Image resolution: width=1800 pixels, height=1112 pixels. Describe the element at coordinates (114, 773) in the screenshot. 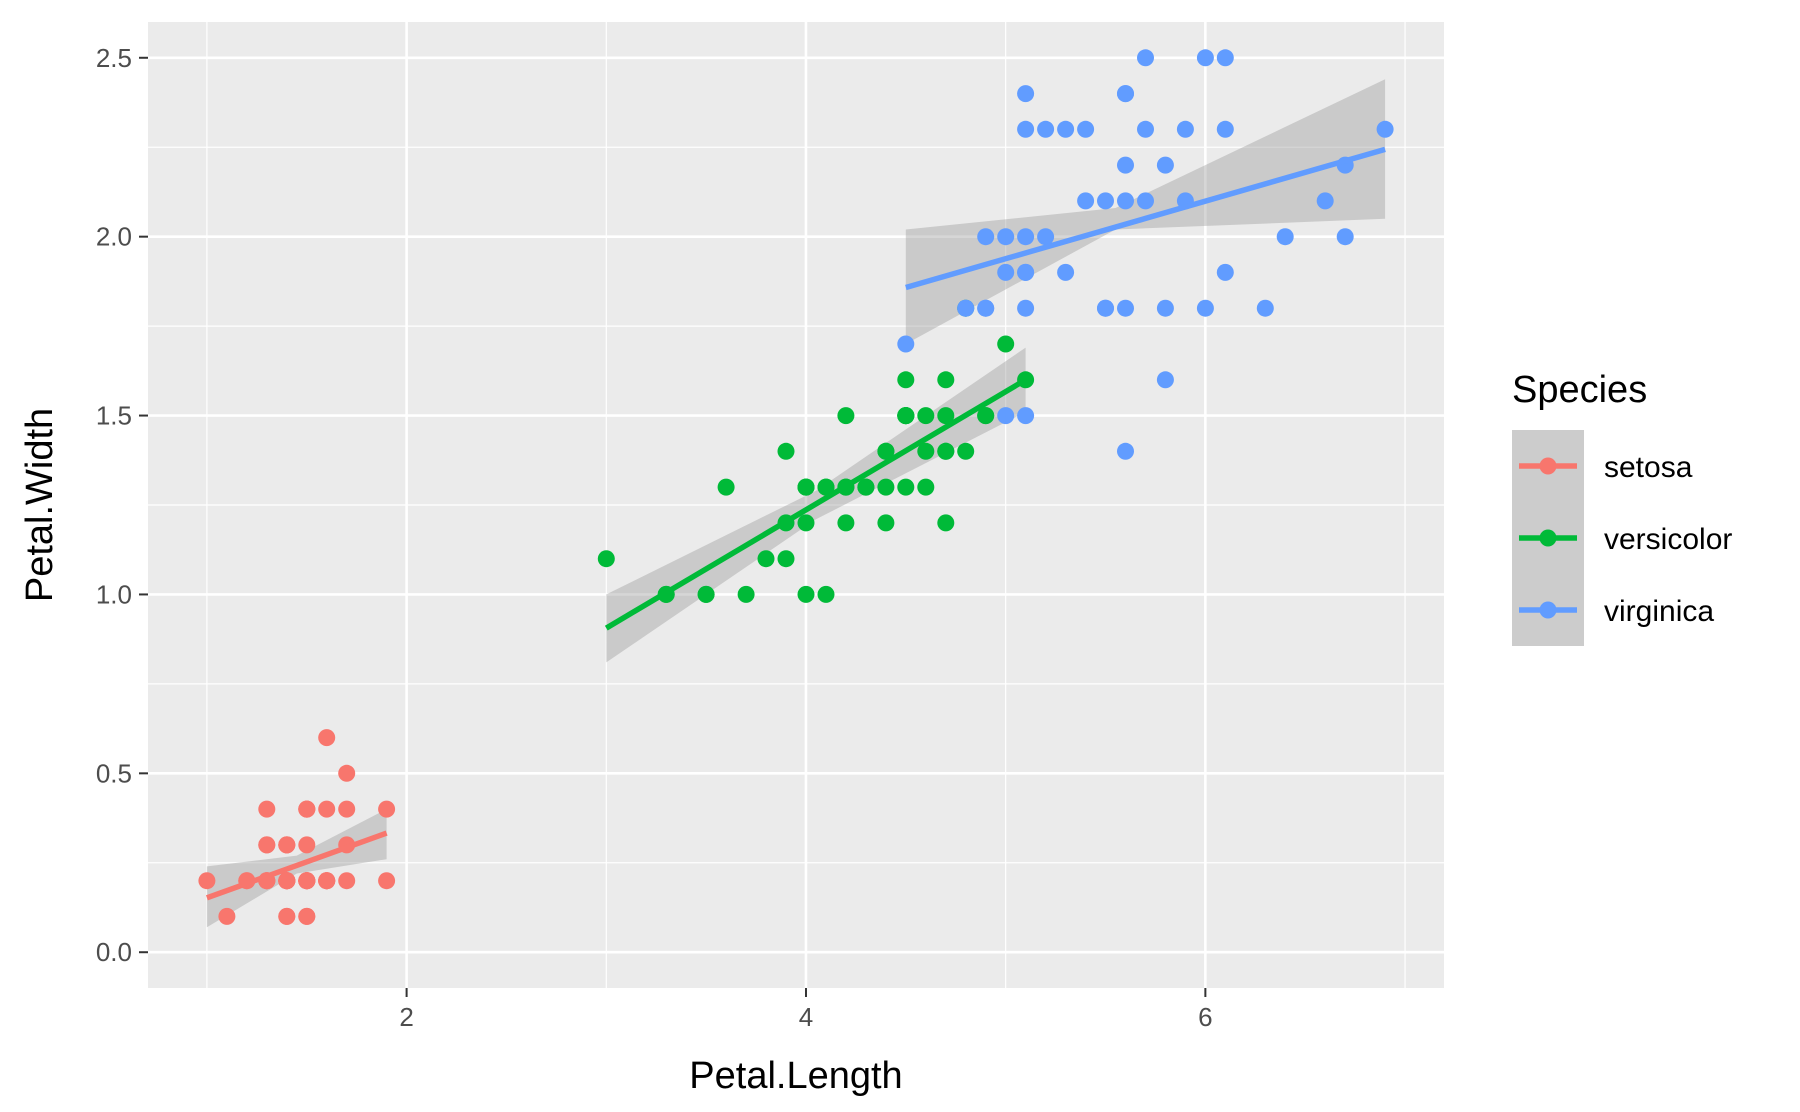

I see `y-tick-label: 0.5` at that location.